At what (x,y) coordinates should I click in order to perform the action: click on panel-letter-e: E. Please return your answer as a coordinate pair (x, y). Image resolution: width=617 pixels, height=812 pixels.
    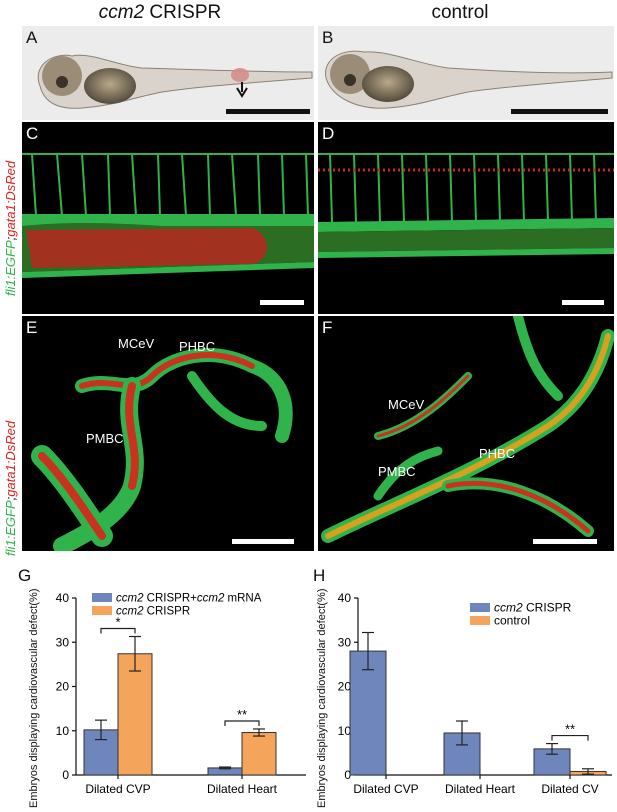
    Looking at the image, I should click on (32, 327).